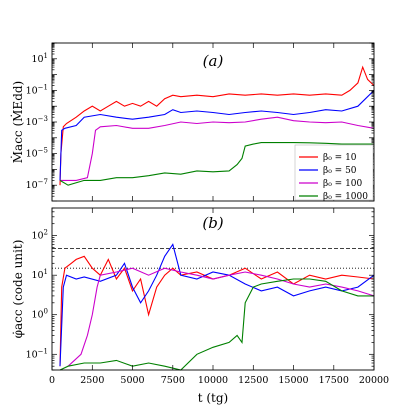 This screenshot has width=415, height=415. Describe the element at coordinates (52, 380) in the screenshot. I see `xtick-label: 0` at that location.